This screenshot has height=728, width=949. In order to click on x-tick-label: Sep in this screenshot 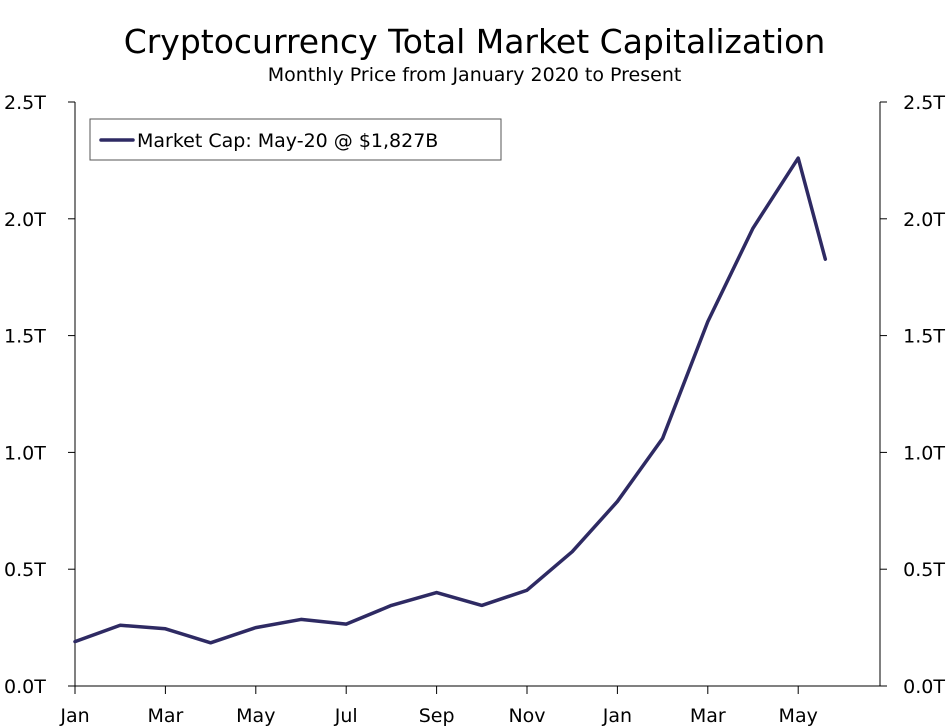, I will do `click(437, 716)`.